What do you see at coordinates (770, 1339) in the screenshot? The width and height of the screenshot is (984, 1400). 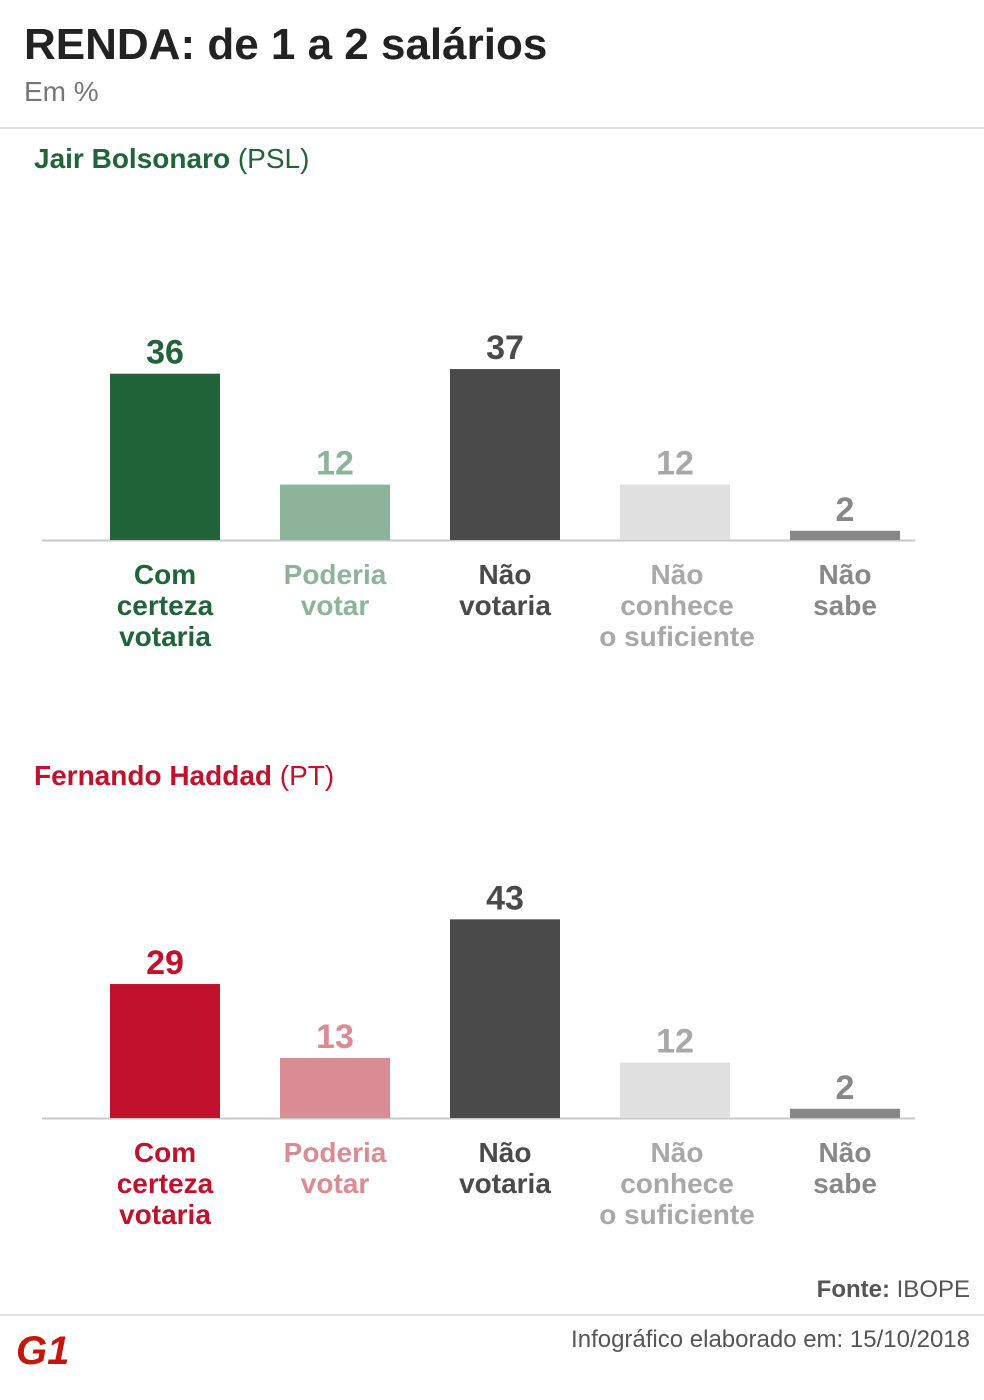 I see `credit-note: Infográfico elaborado em: 15/10/2018` at bounding box center [770, 1339].